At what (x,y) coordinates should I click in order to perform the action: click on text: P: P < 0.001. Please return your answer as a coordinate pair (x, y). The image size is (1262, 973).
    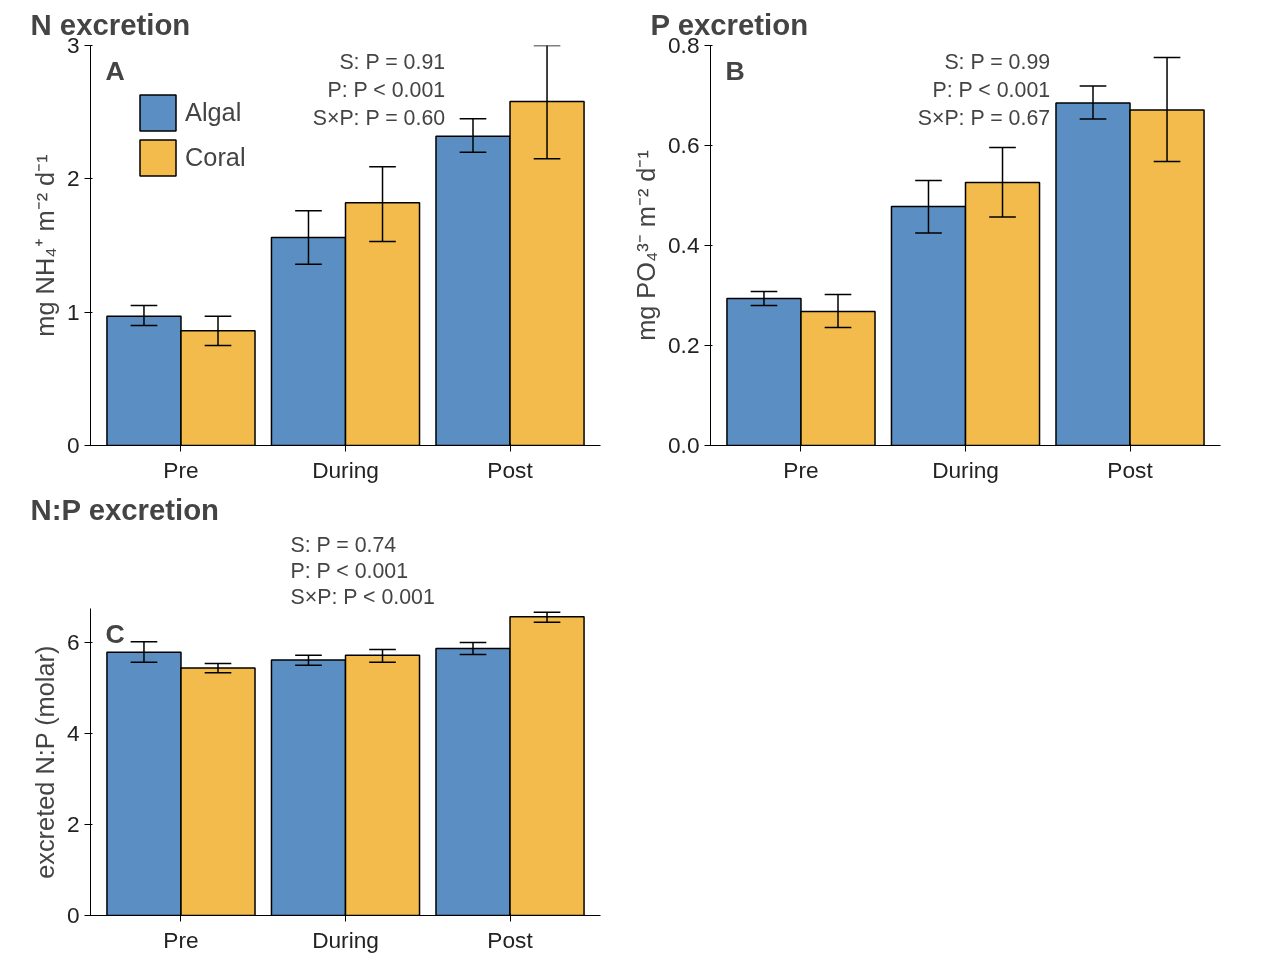
    Looking at the image, I should click on (349, 570).